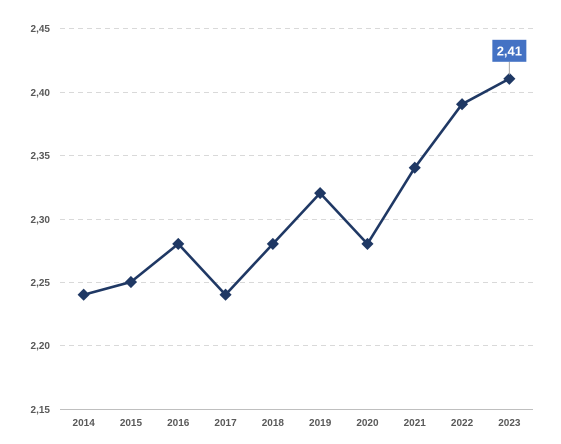 Image resolution: width=561 pixels, height=444 pixels. I want to click on data-labels: 2,41, so click(509, 57).